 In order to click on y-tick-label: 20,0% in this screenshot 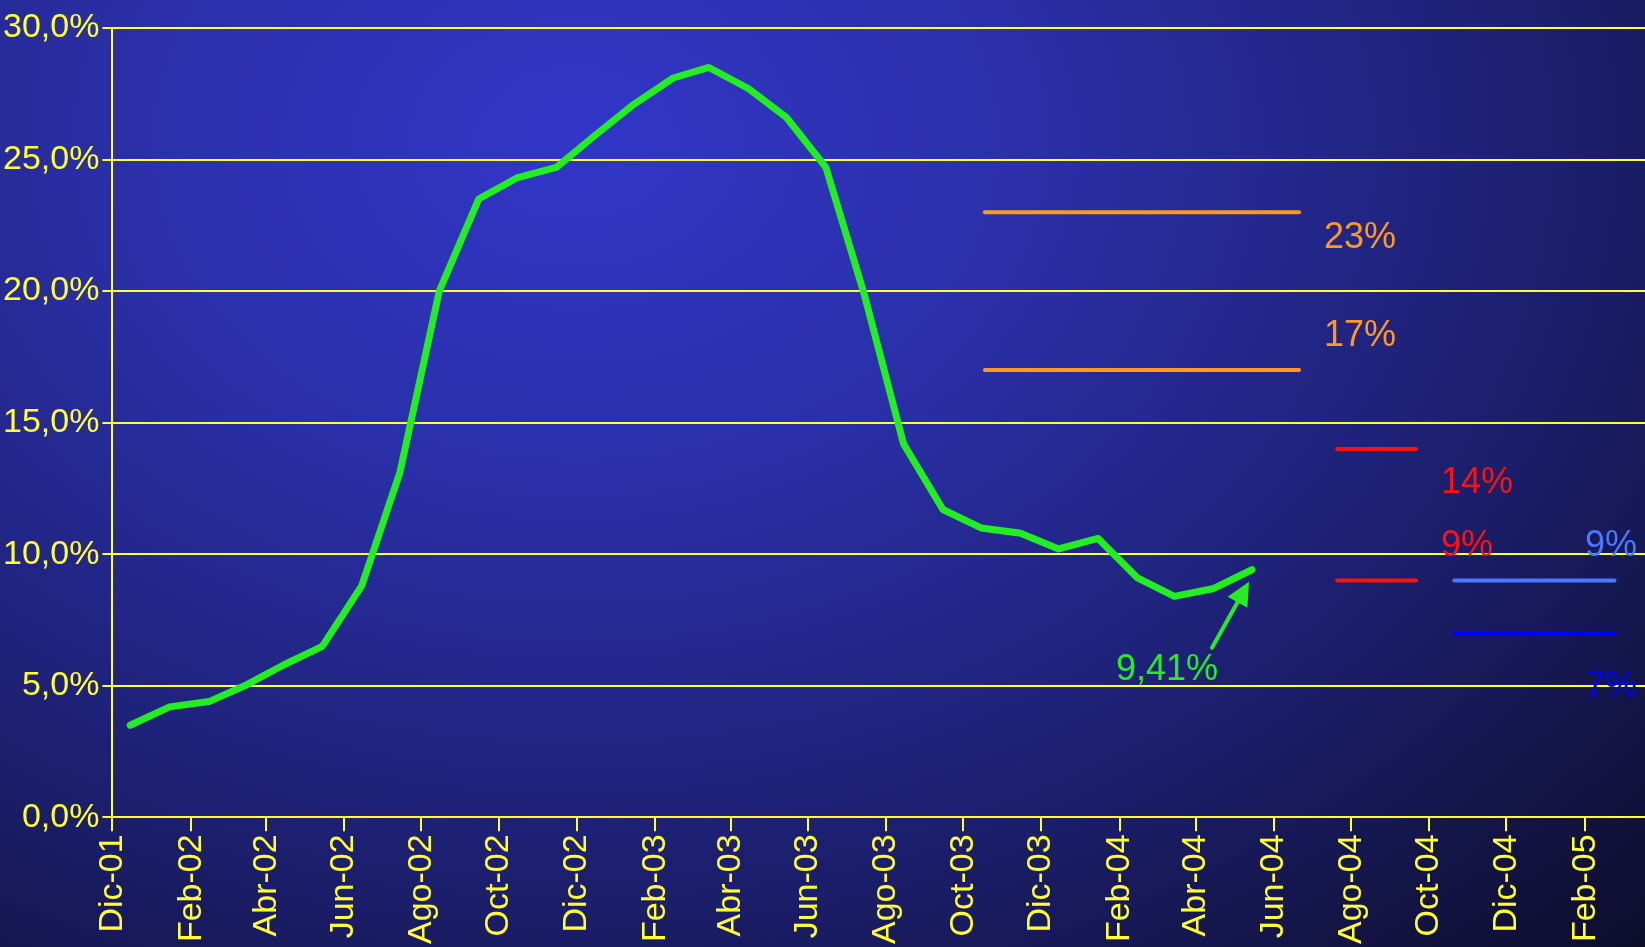, I will do `click(51, 288)`.